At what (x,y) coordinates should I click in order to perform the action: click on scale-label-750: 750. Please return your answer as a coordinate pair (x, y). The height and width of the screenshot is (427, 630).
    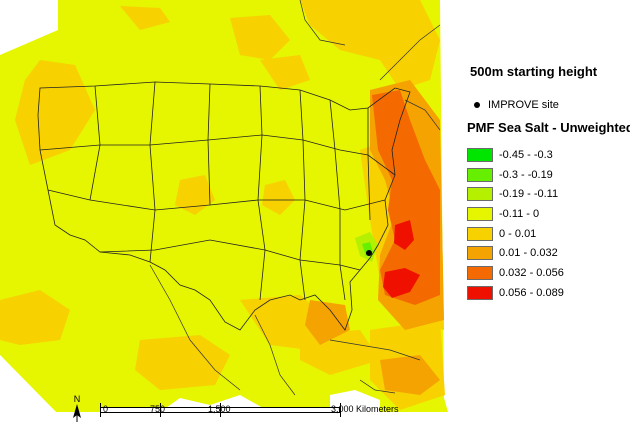
    Looking at the image, I should click on (158, 409).